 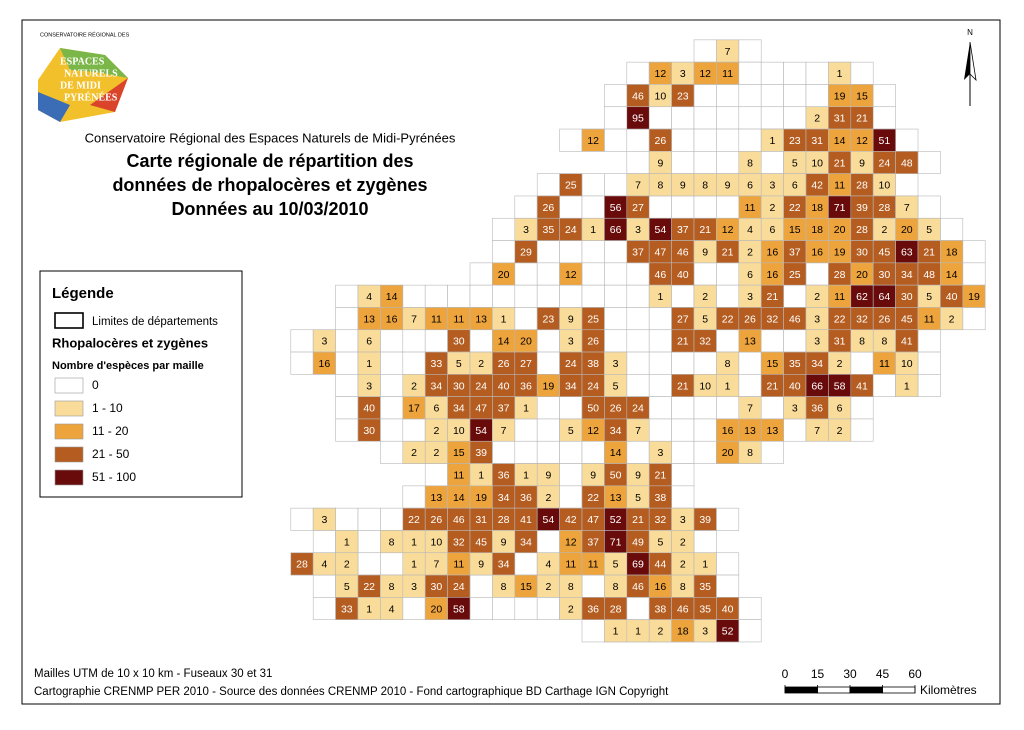 What do you see at coordinates (83, 293) in the screenshot?
I see `legend-title: Légende` at bounding box center [83, 293].